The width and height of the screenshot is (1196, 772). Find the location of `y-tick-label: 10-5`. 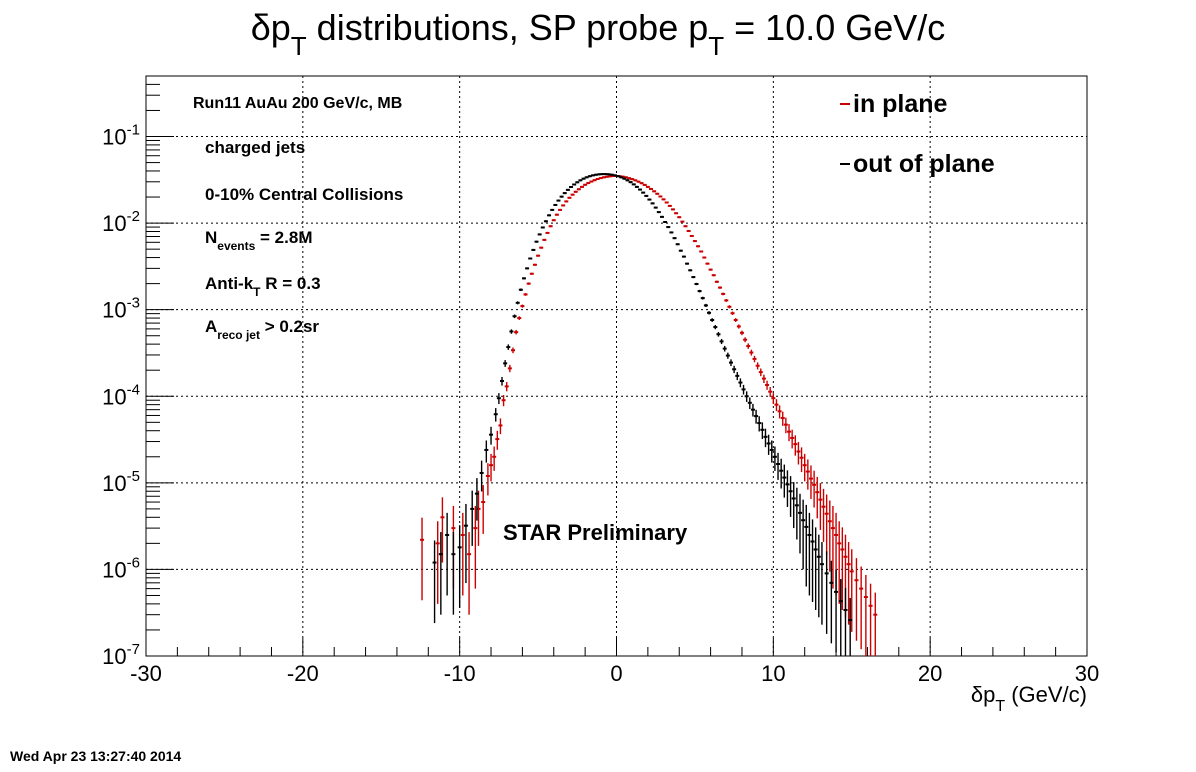

y-tick-label: 10-5 is located at coordinates (121, 482).